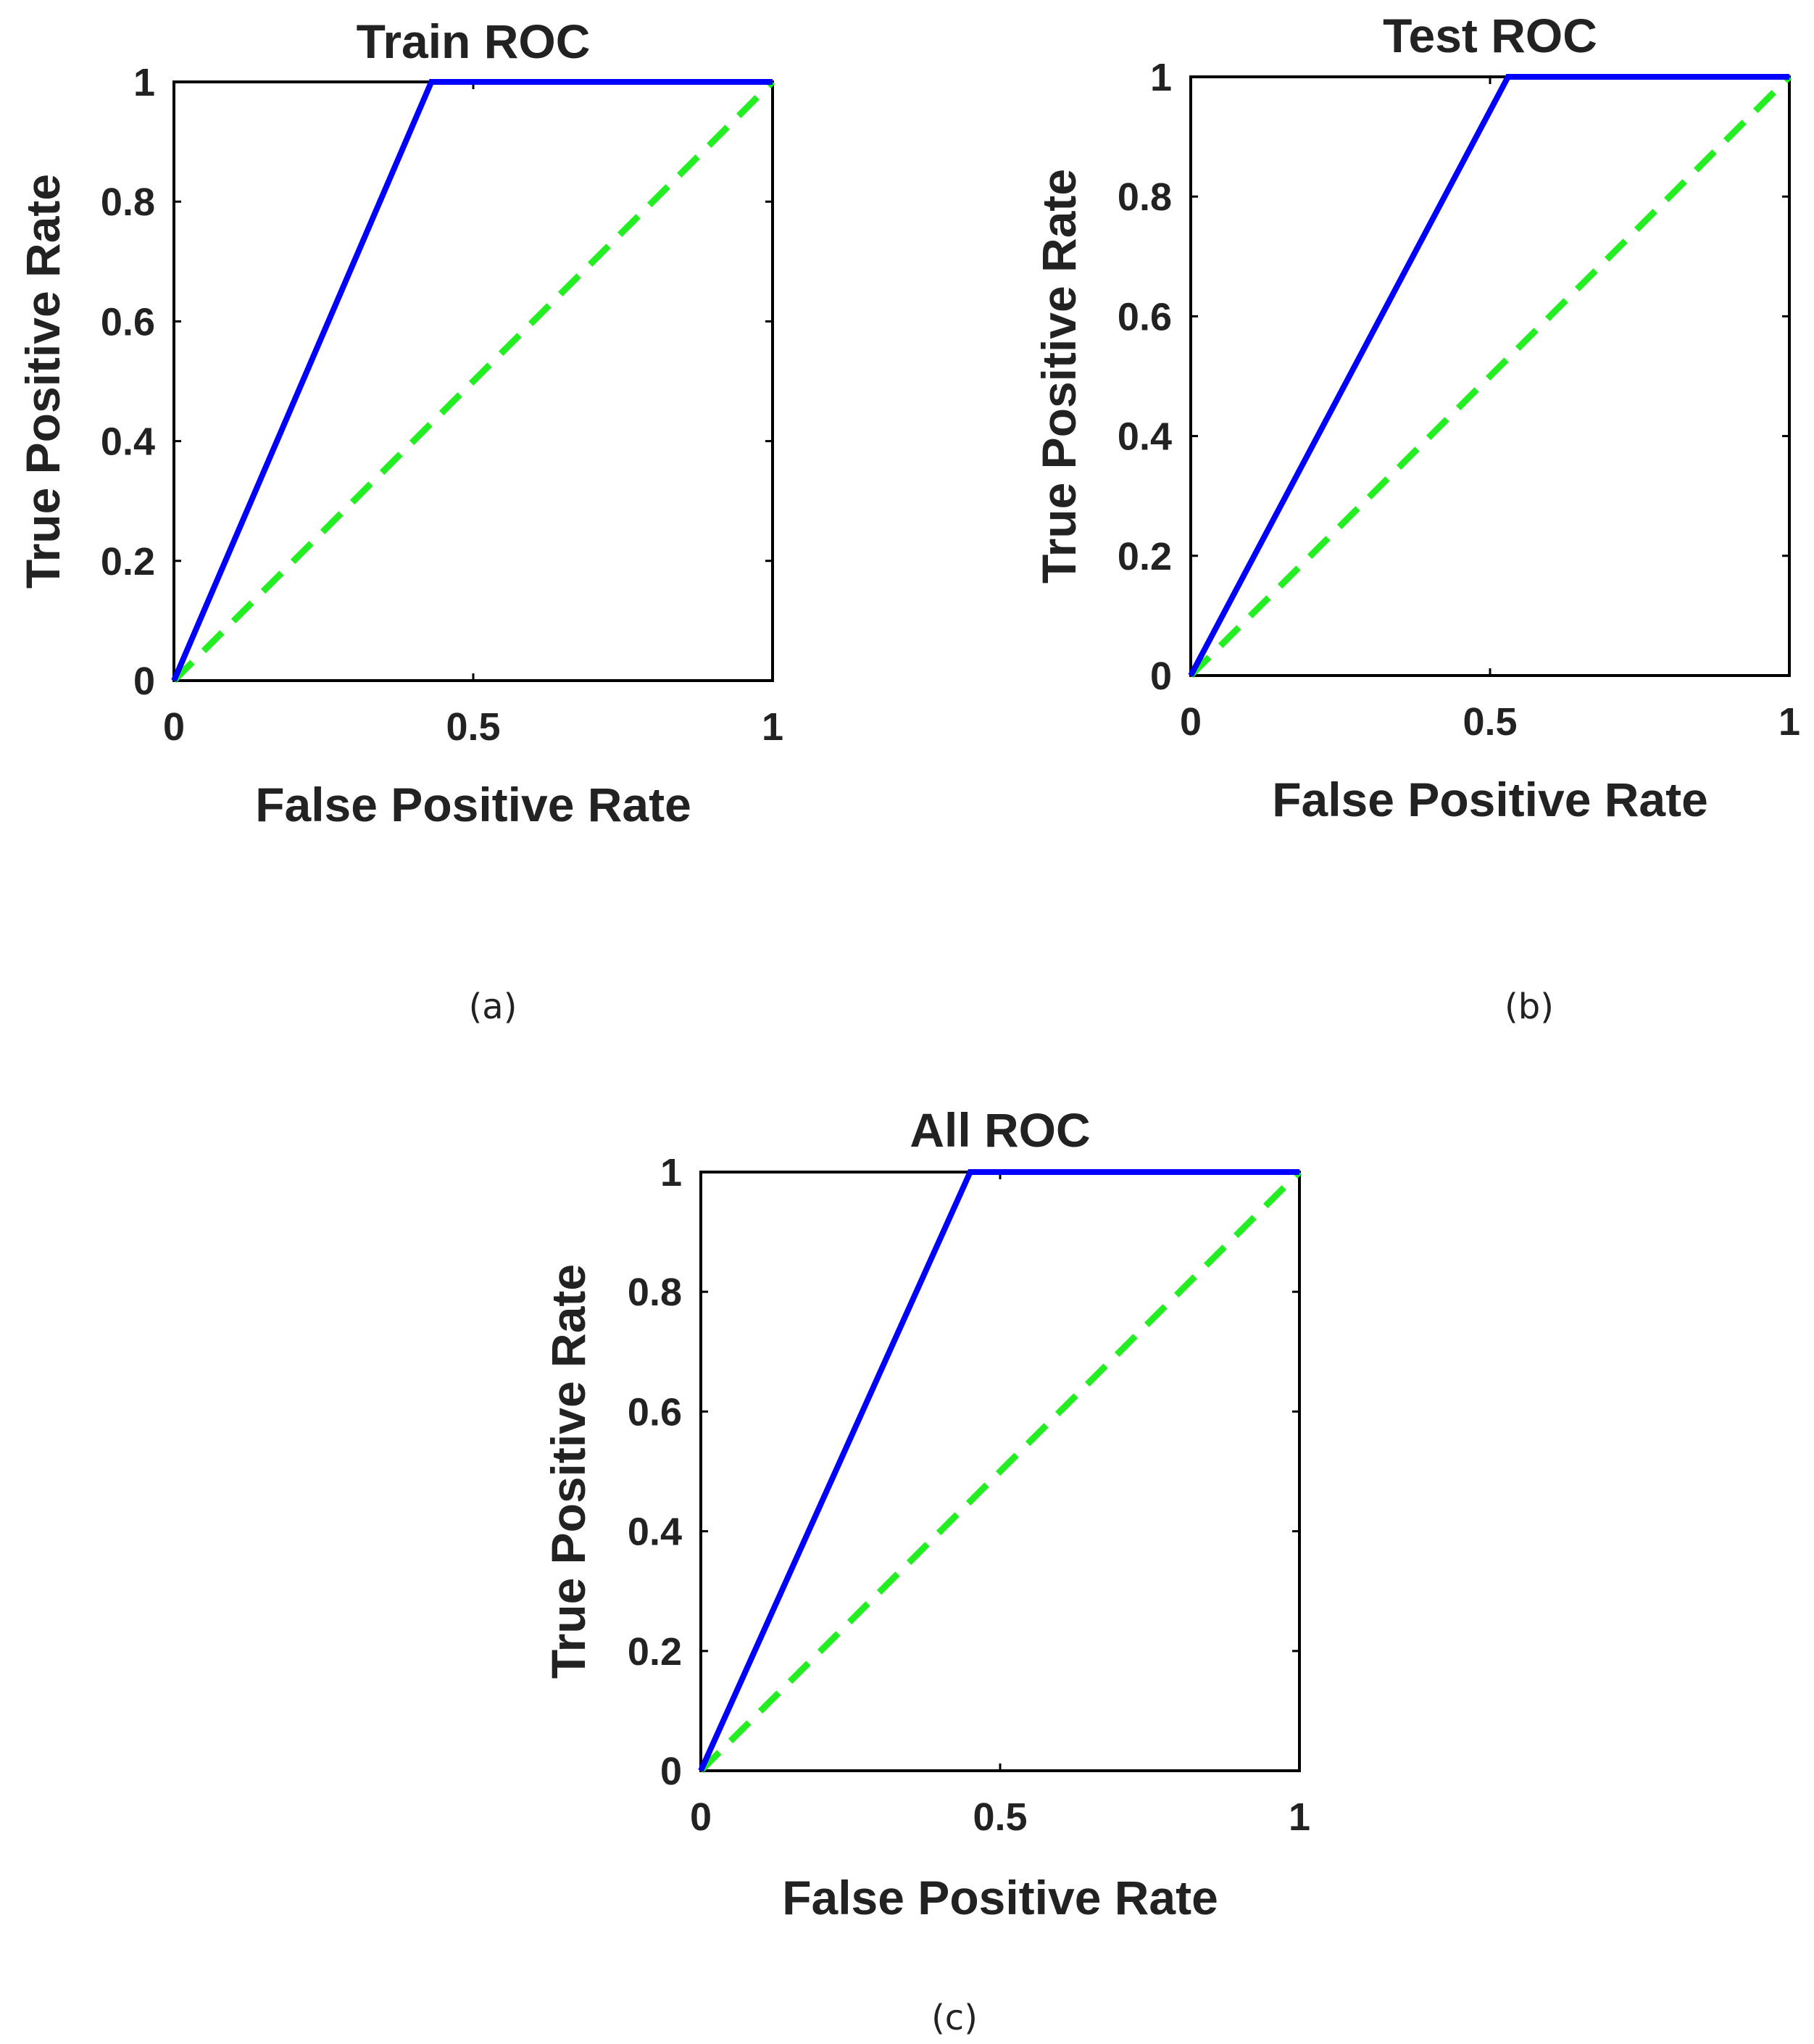 This screenshot has width=1814, height=2044. What do you see at coordinates (954, 2018) in the screenshot?
I see `panel-label: (c)` at bounding box center [954, 2018].